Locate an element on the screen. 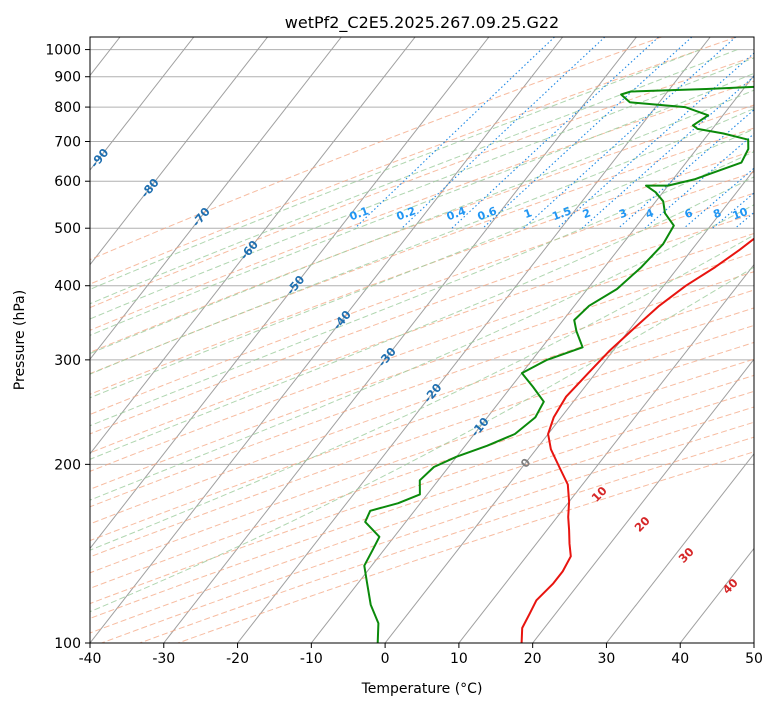  x-tick-label: 10 is located at coordinates (459, 659).